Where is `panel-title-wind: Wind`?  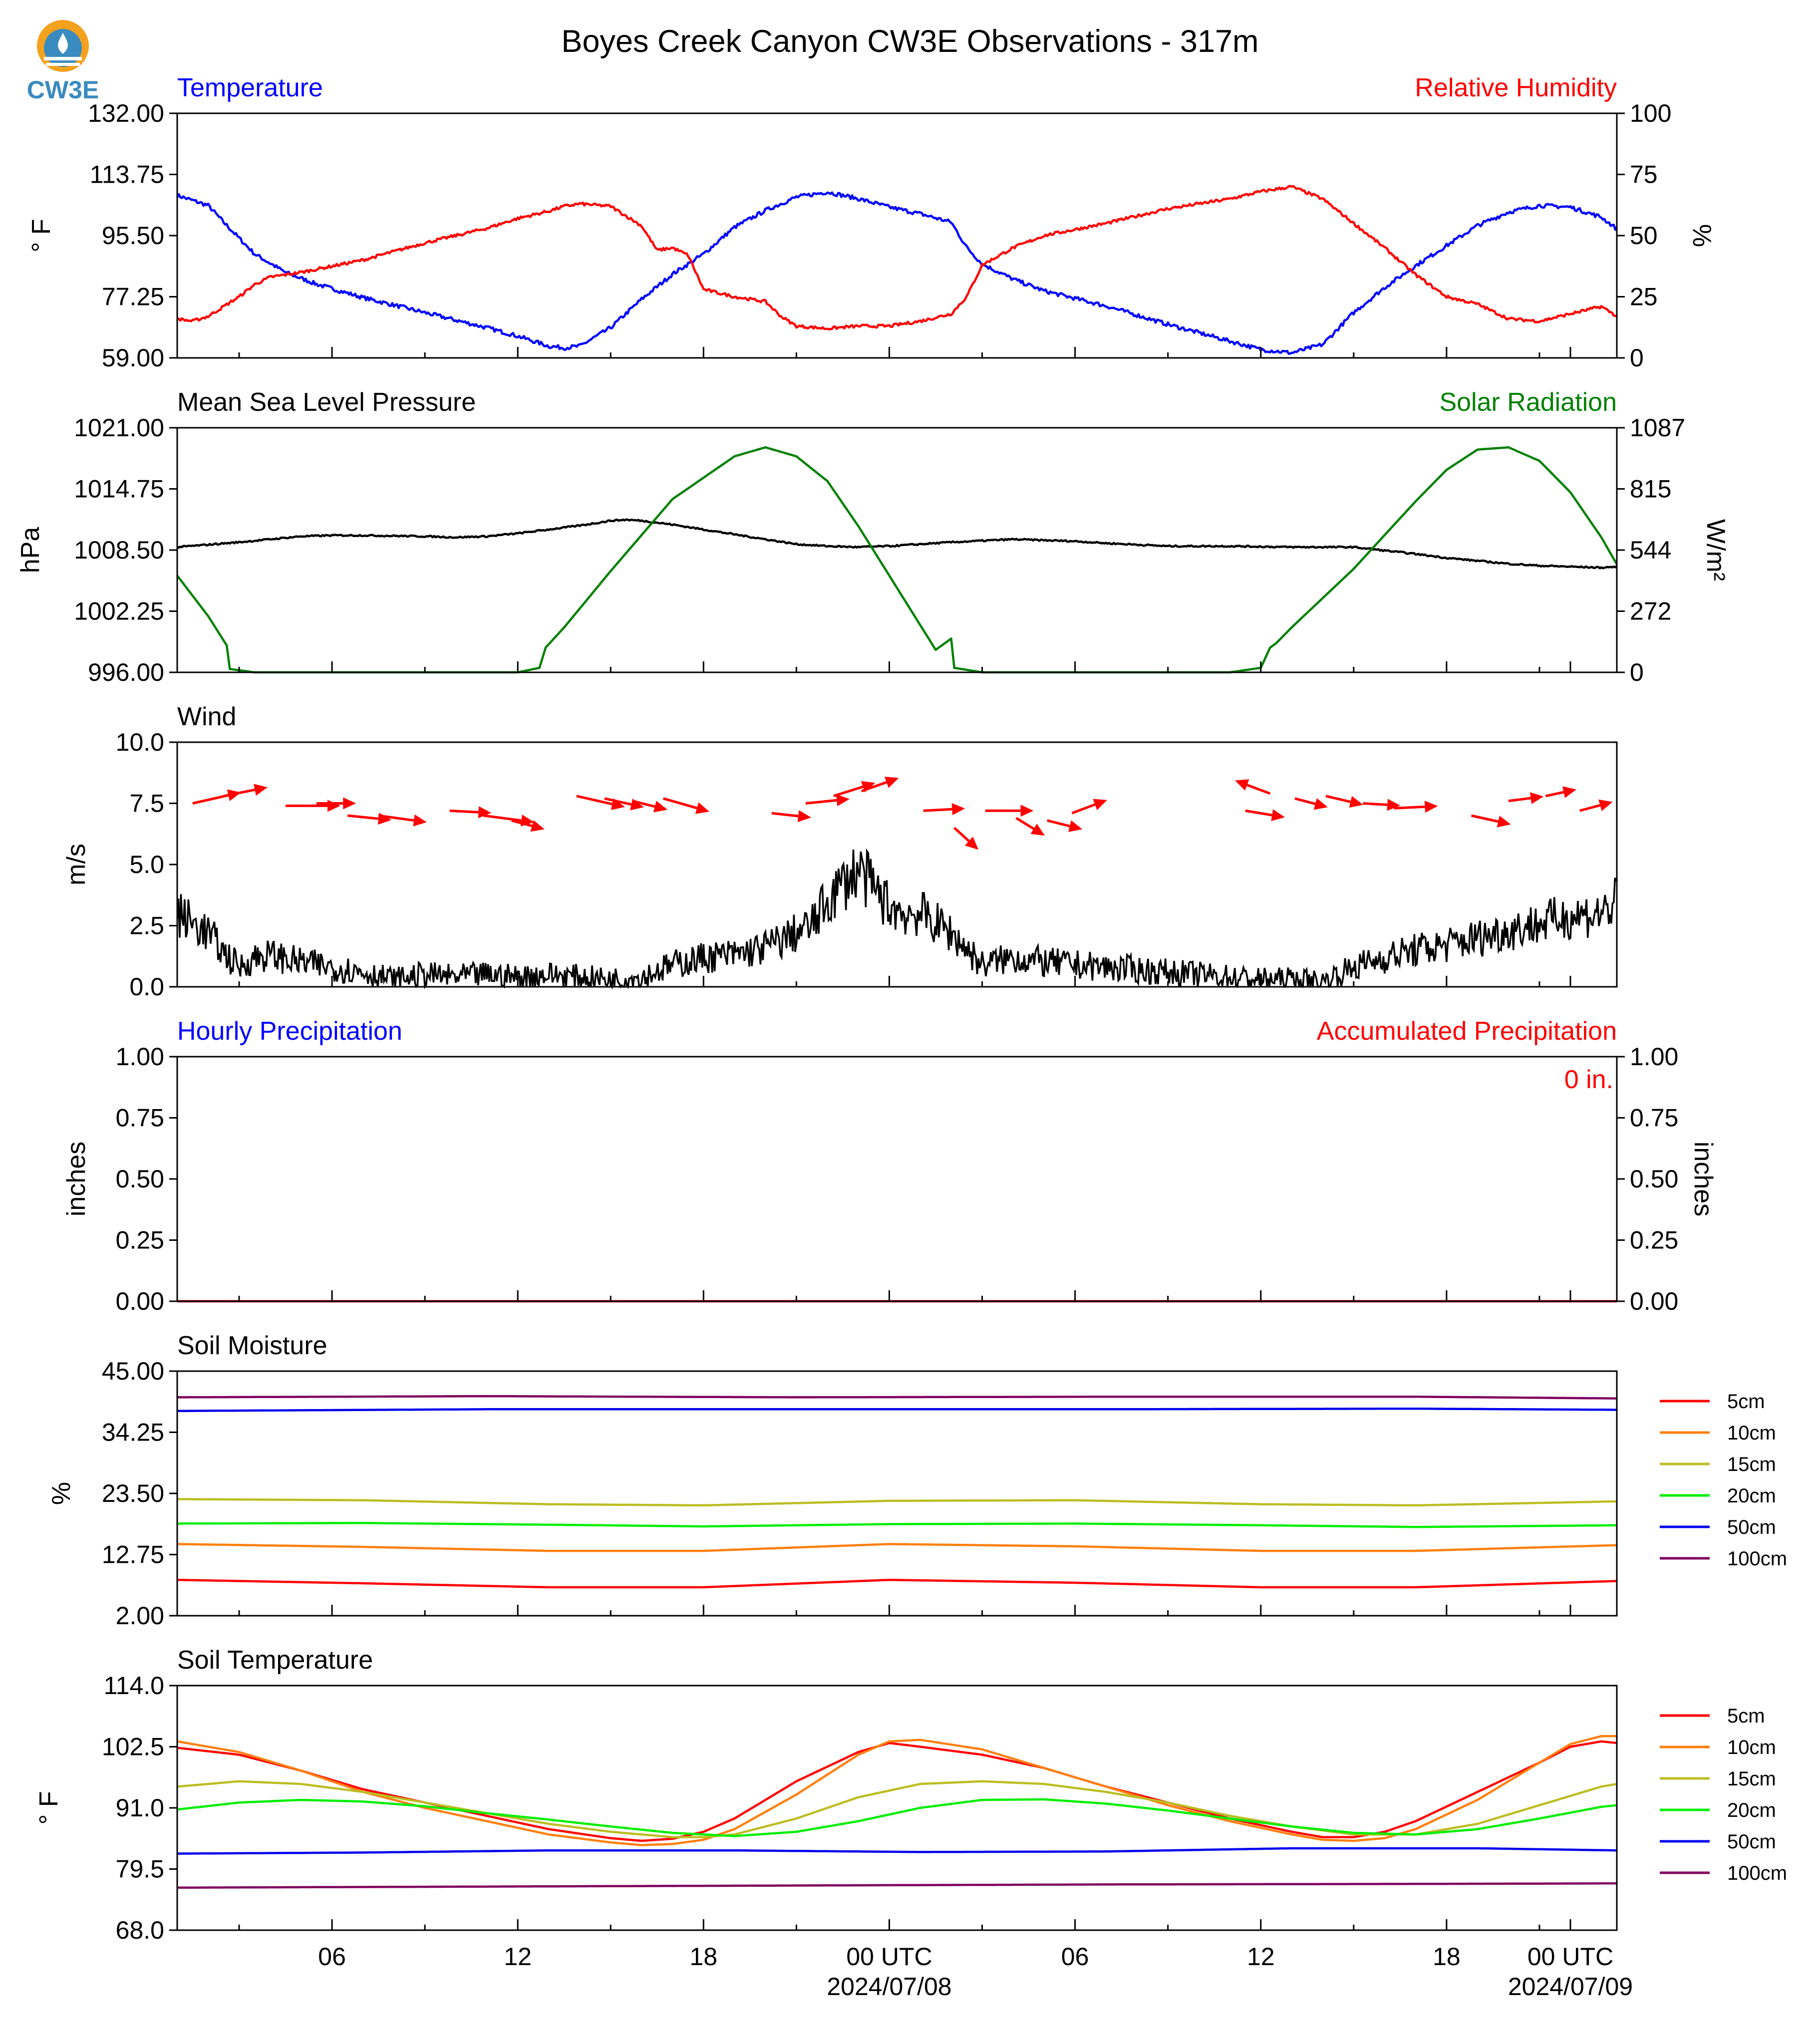 panel-title-wind: Wind is located at coordinates (206, 716).